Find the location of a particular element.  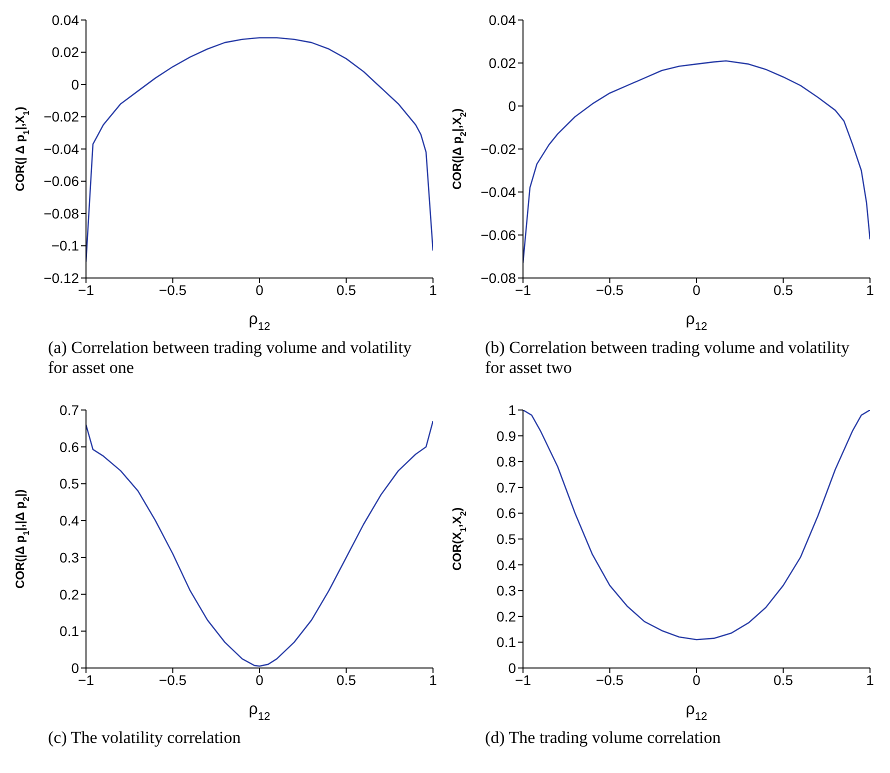

text: (c) The volatility correlation is located at coordinates (144, 738).